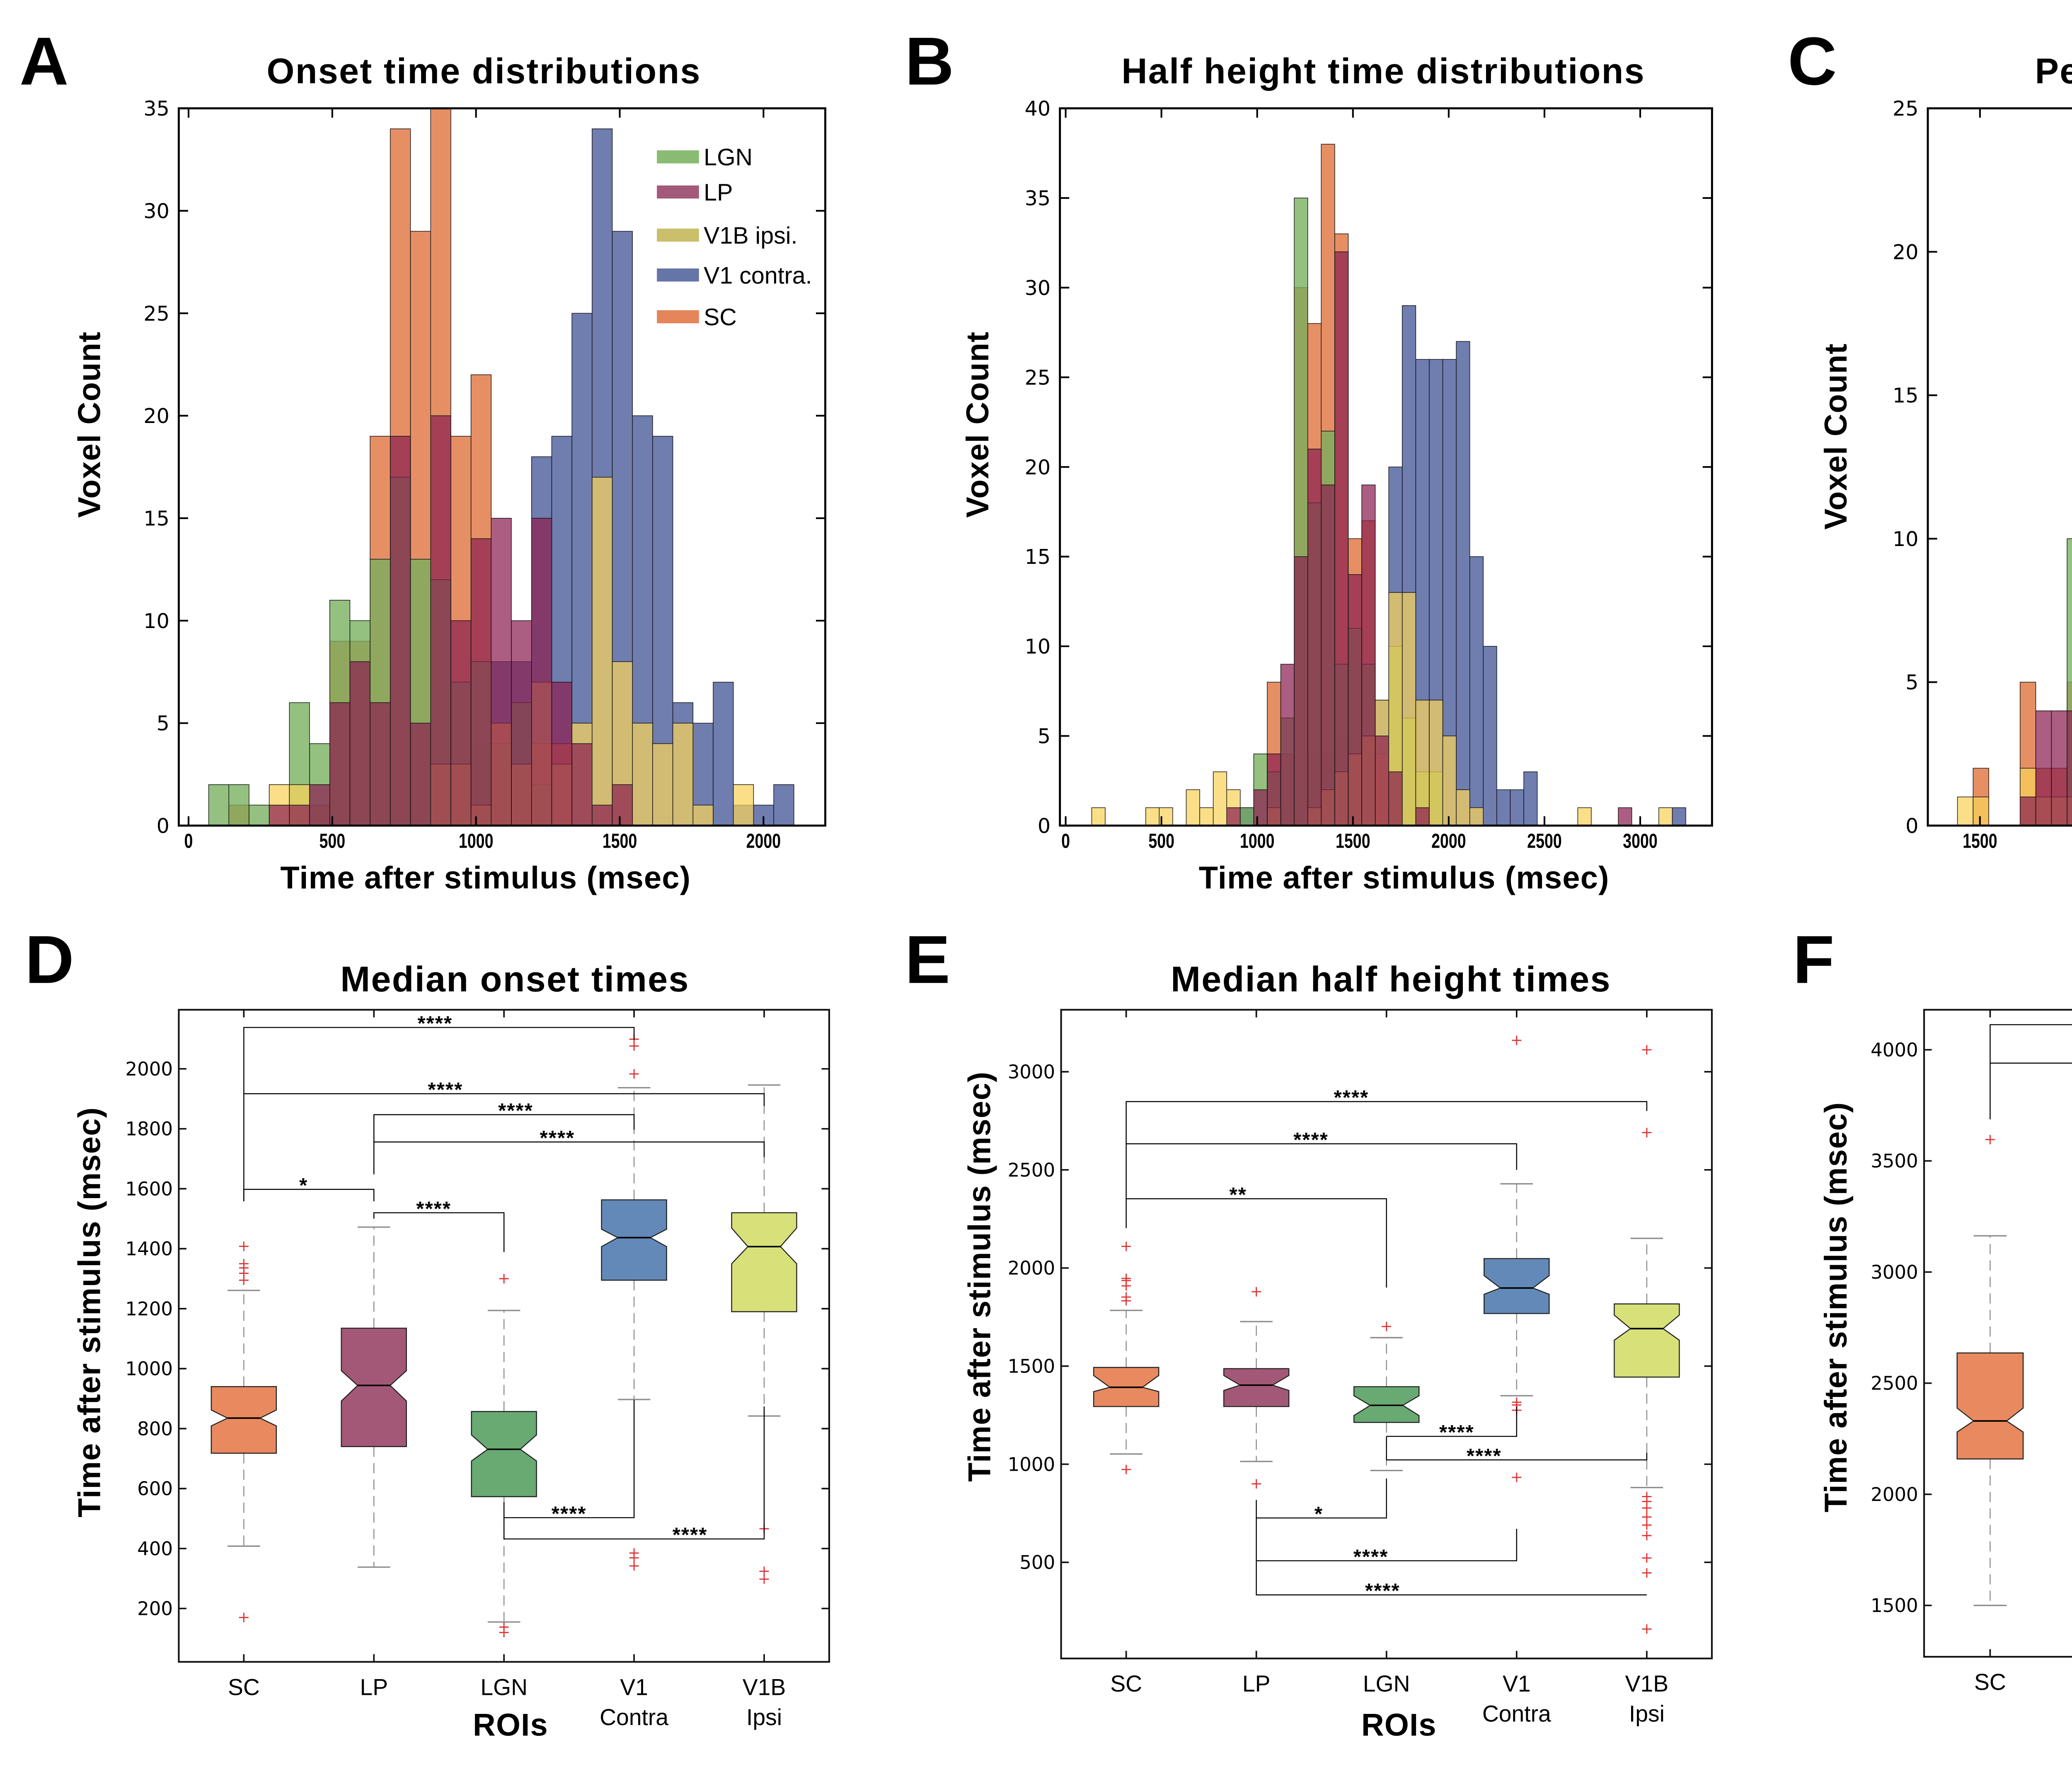 The width and height of the screenshot is (2072, 1769). I want to click on plot-frame, so click(1999, 467).